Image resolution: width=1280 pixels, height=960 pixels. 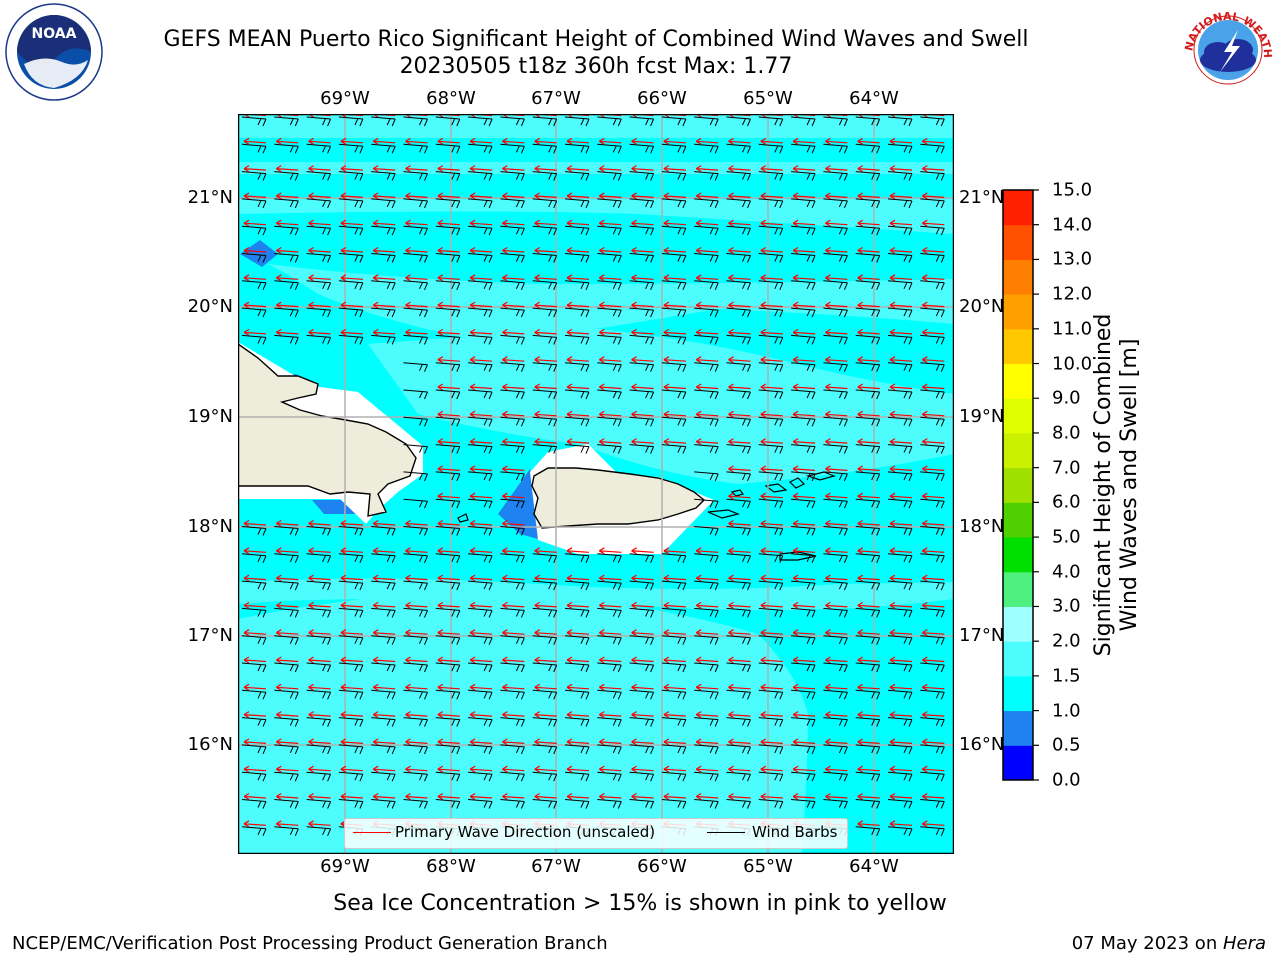 I want to click on colorbar-tick-label: 8.0, so click(x=1066, y=433).